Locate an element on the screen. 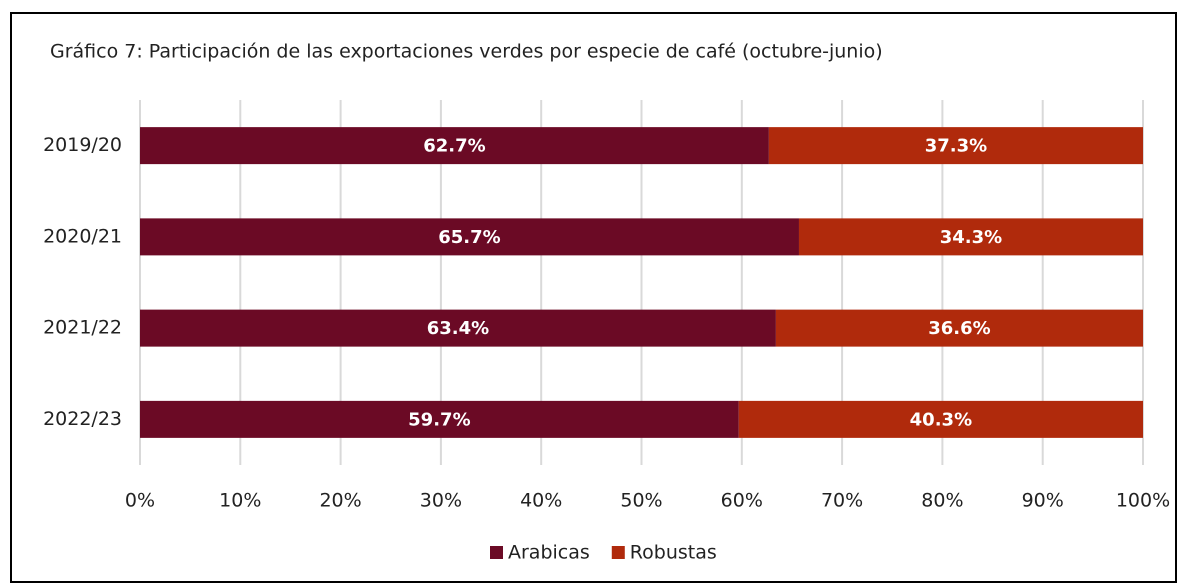  data-label: 59.7% is located at coordinates (439, 419).